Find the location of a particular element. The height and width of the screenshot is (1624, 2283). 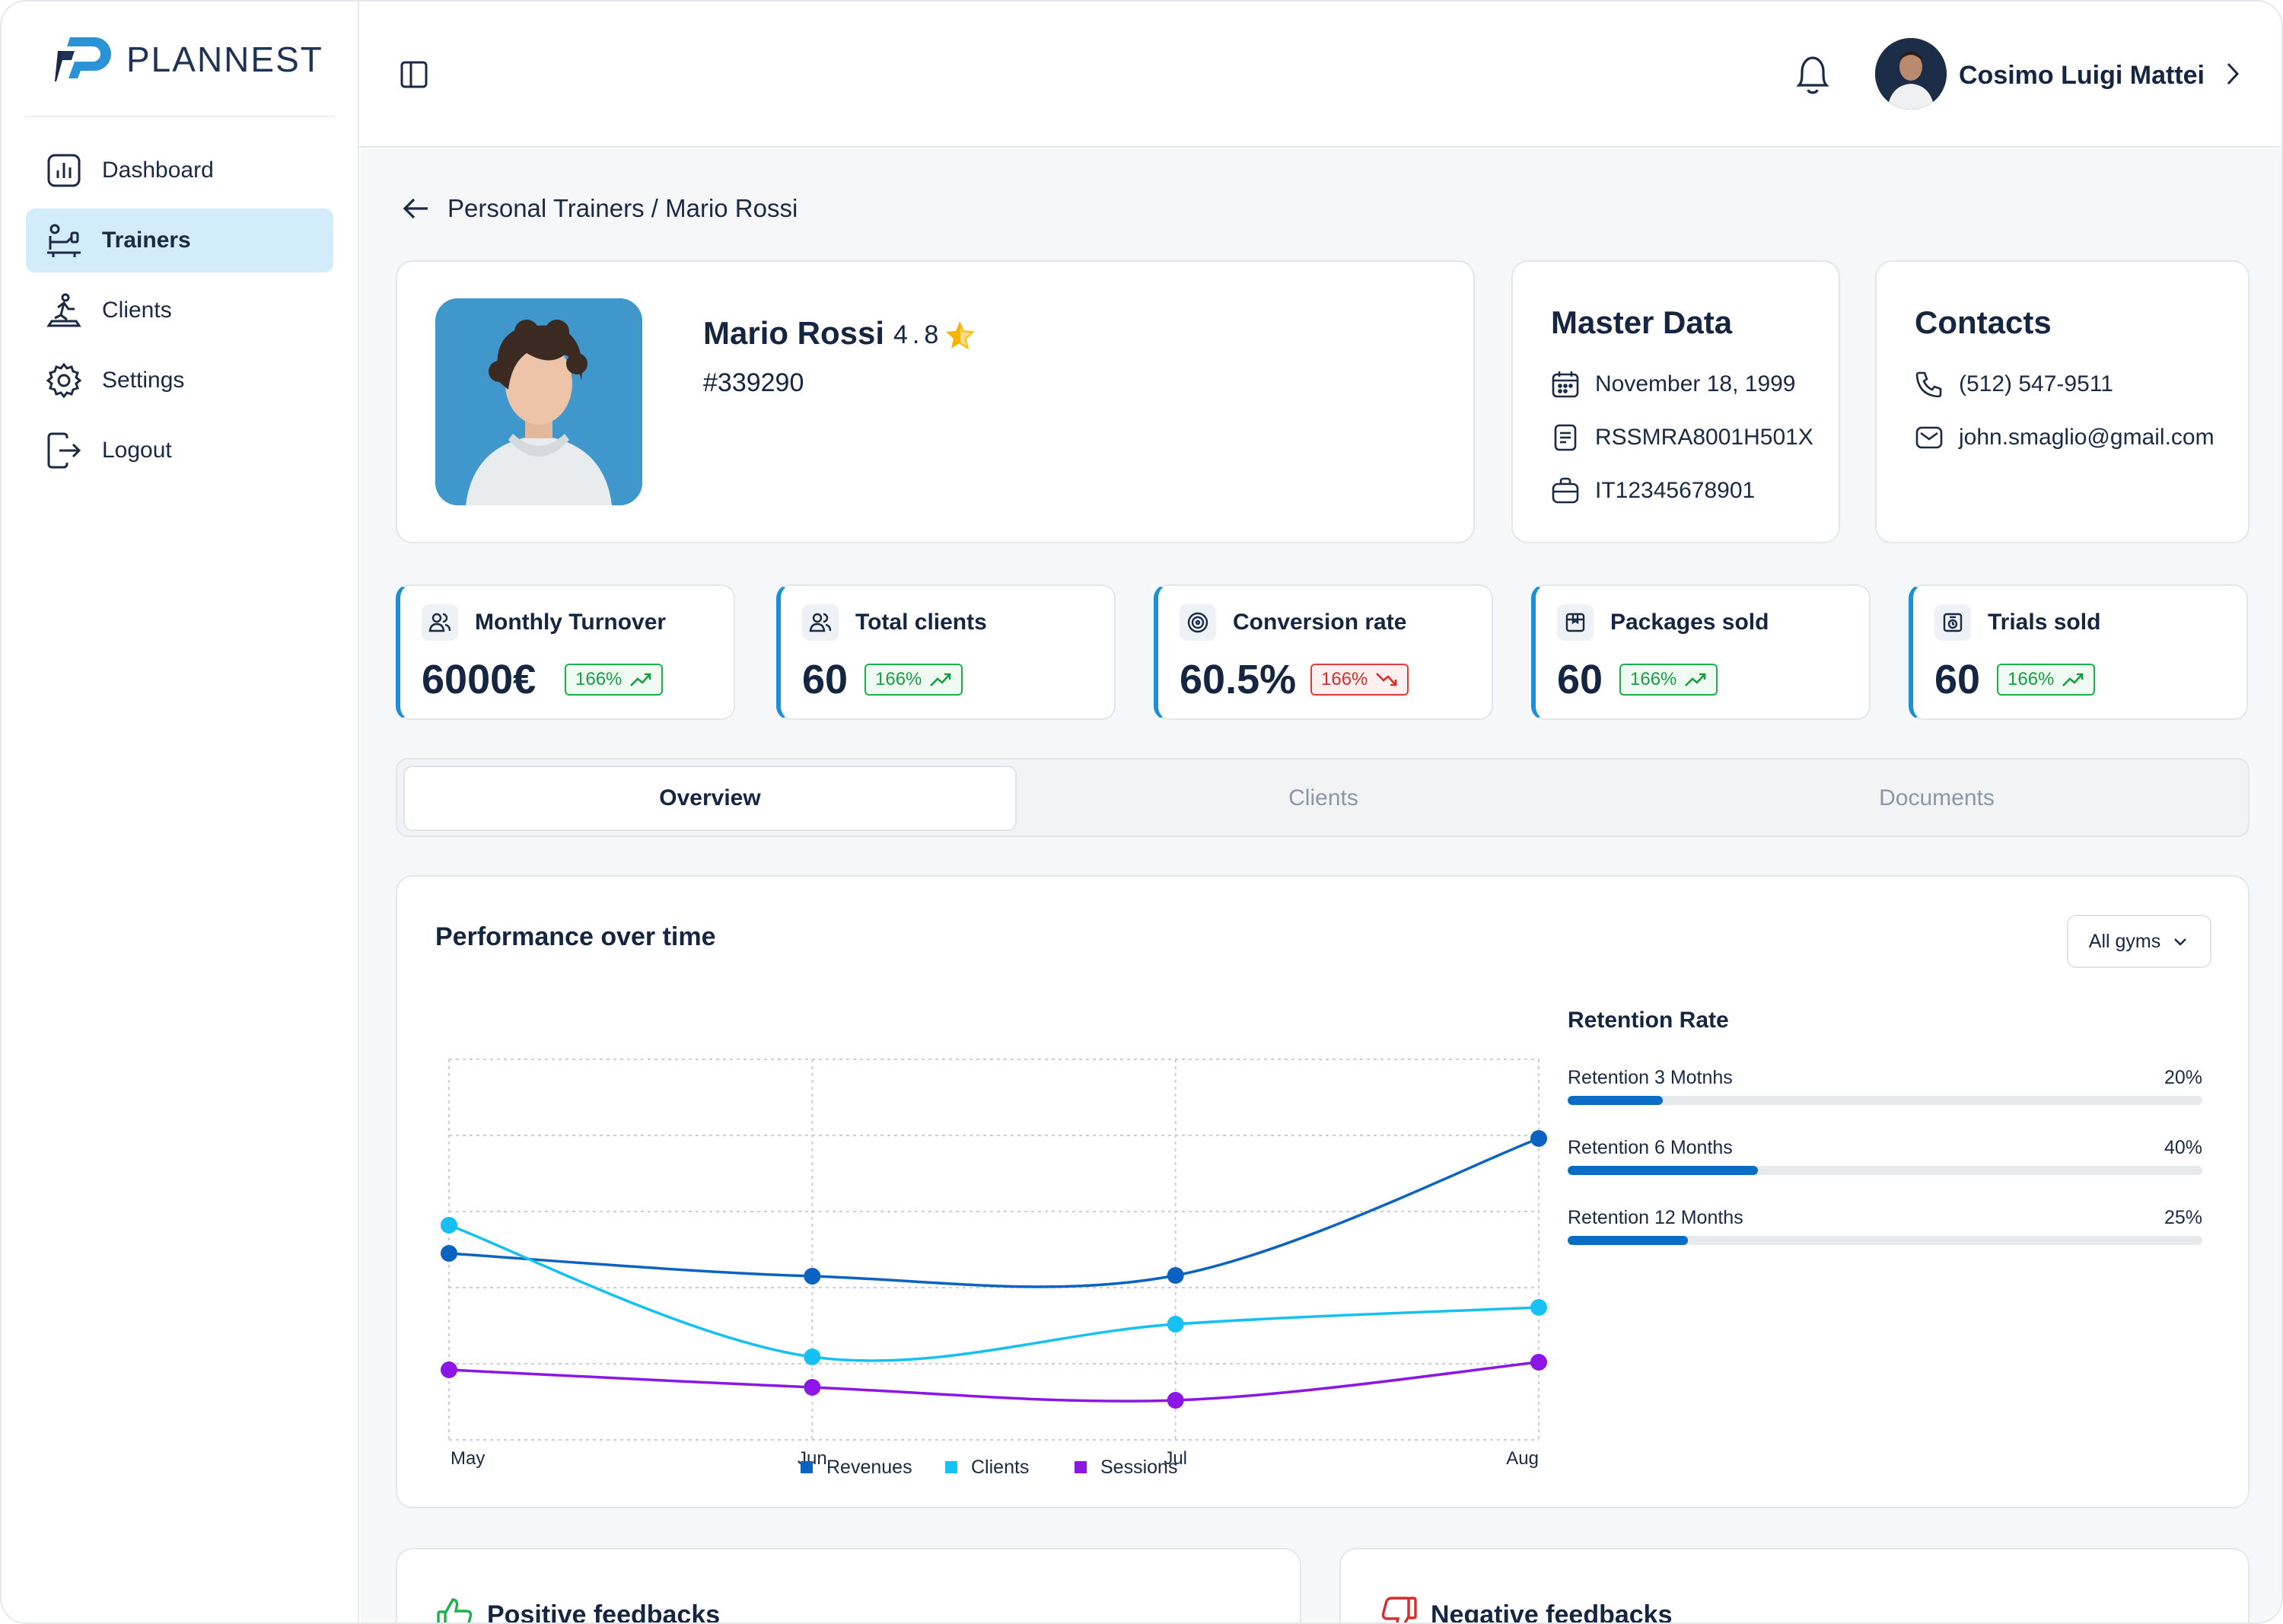

user-name: Cosimo Luigi Mattei is located at coordinates (2082, 75).